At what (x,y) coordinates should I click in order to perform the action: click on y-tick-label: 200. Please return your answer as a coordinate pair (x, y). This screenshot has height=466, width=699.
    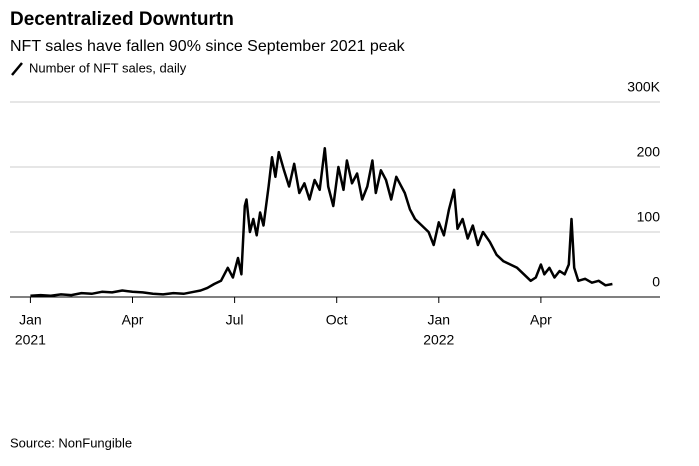
    Looking at the image, I should click on (649, 152).